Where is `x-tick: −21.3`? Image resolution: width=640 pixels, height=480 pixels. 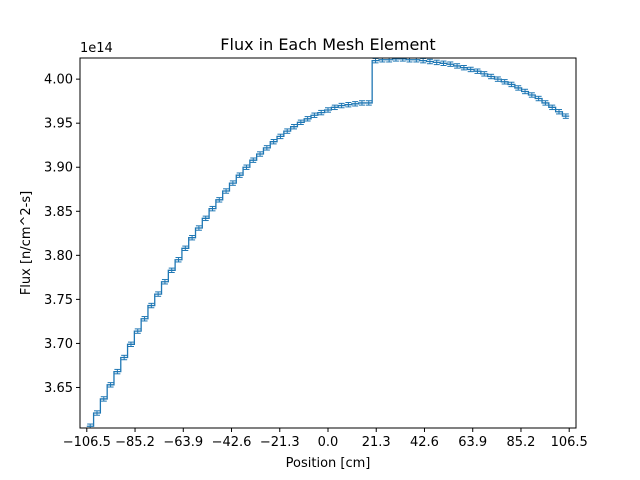 x-tick: −21.3 is located at coordinates (280, 439).